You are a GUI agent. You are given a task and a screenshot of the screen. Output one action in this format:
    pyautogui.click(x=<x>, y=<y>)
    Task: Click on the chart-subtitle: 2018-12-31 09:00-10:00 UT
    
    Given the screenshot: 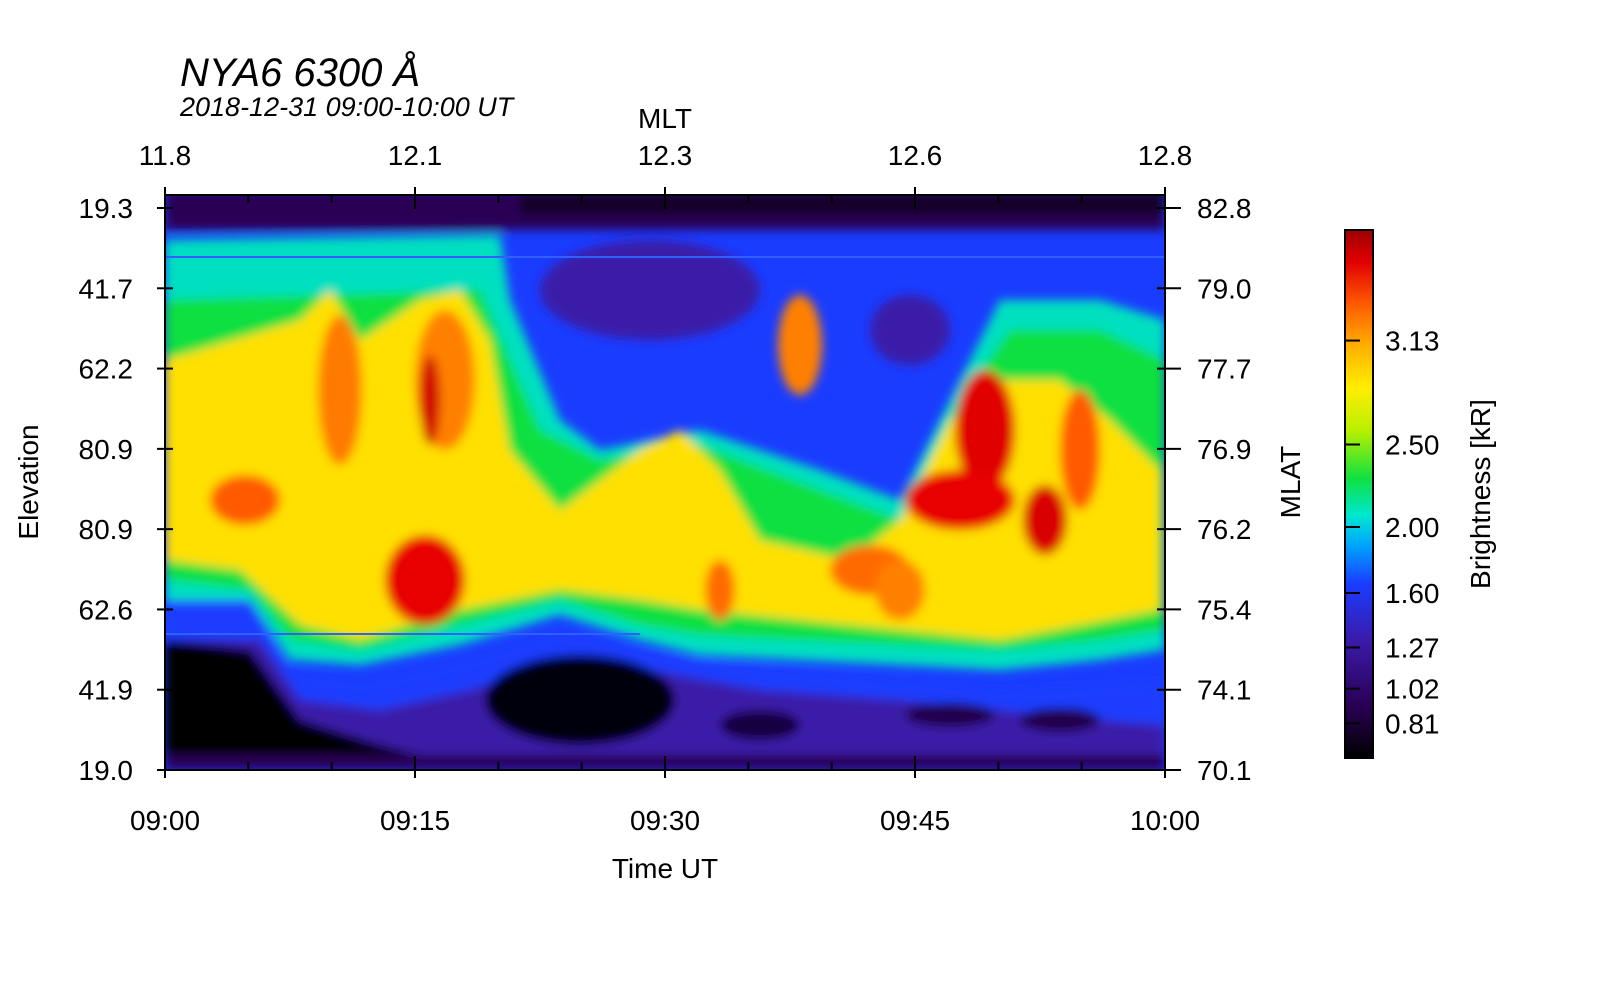 What is the action you would take?
    pyautogui.click(x=347, y=107)
    